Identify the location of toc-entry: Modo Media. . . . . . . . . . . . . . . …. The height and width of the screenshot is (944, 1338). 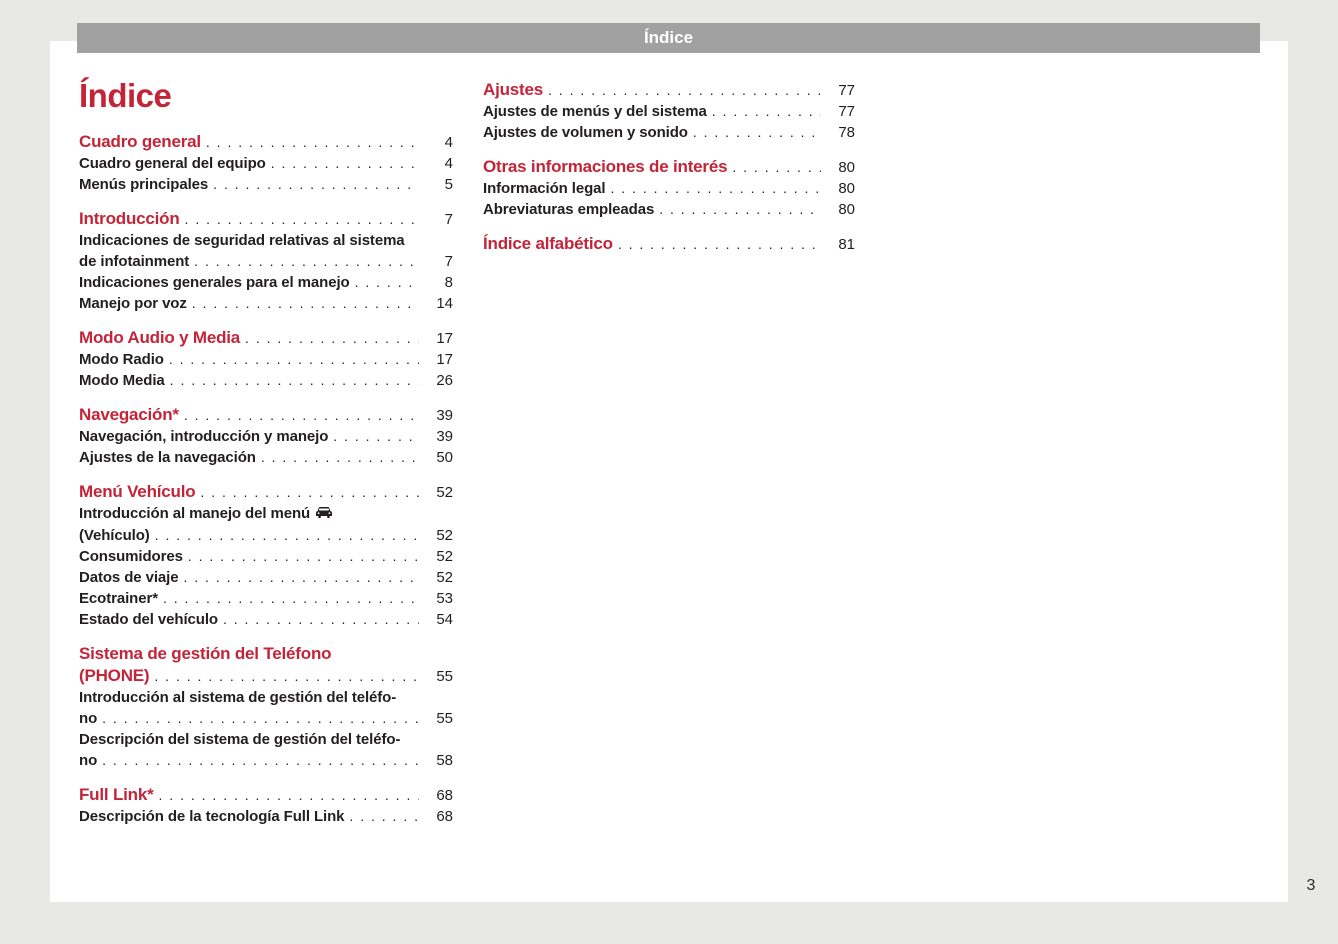
(266, 380).